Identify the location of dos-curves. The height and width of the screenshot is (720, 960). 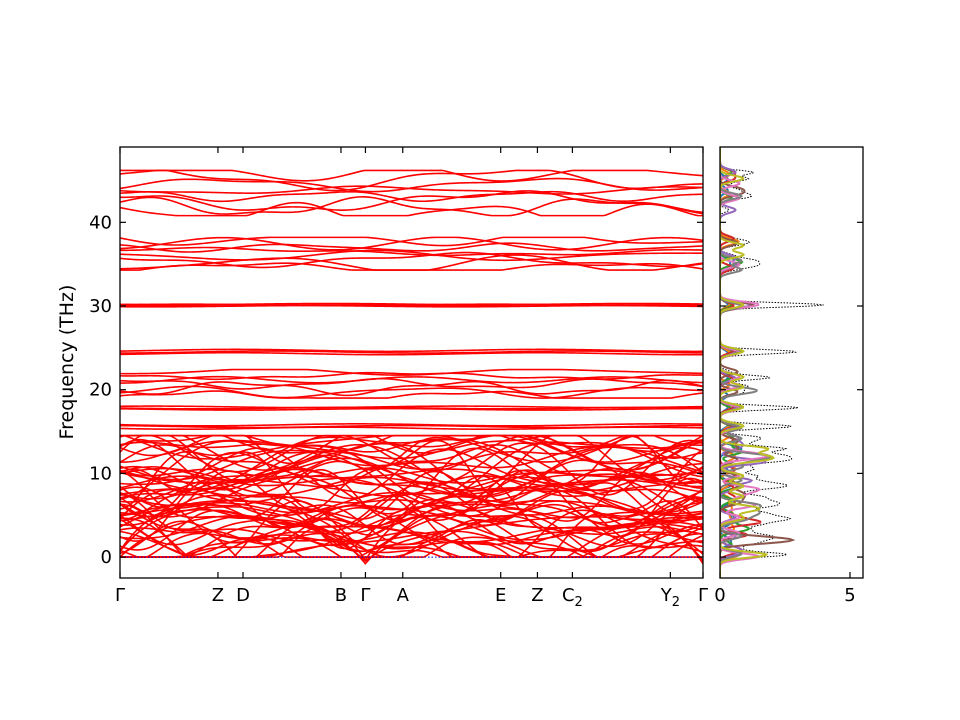
(772, 362).